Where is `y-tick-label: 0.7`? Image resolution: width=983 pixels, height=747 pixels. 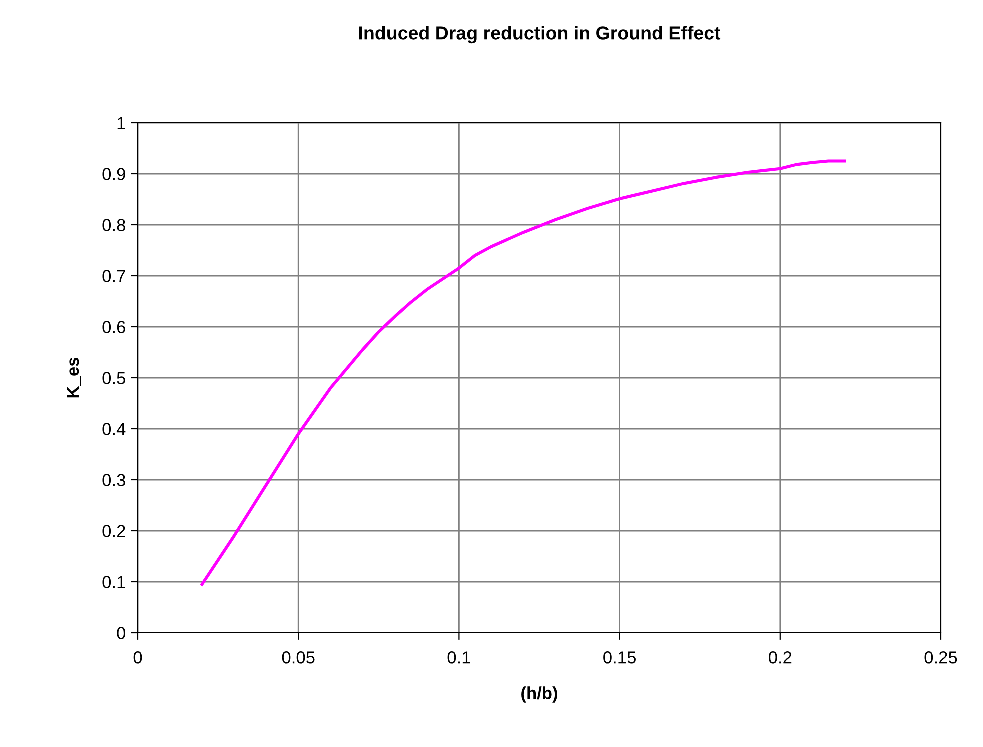
y-tick-label: 0.7 is located at coordinates (114, 276).